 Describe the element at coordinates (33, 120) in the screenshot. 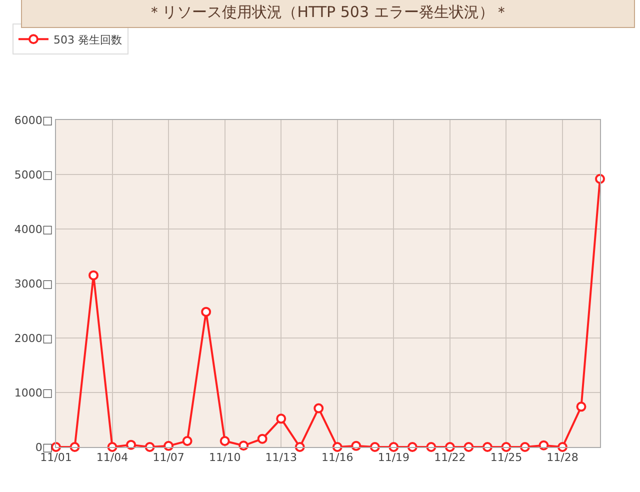

I see `y-tick-label: 6000□` at that location.